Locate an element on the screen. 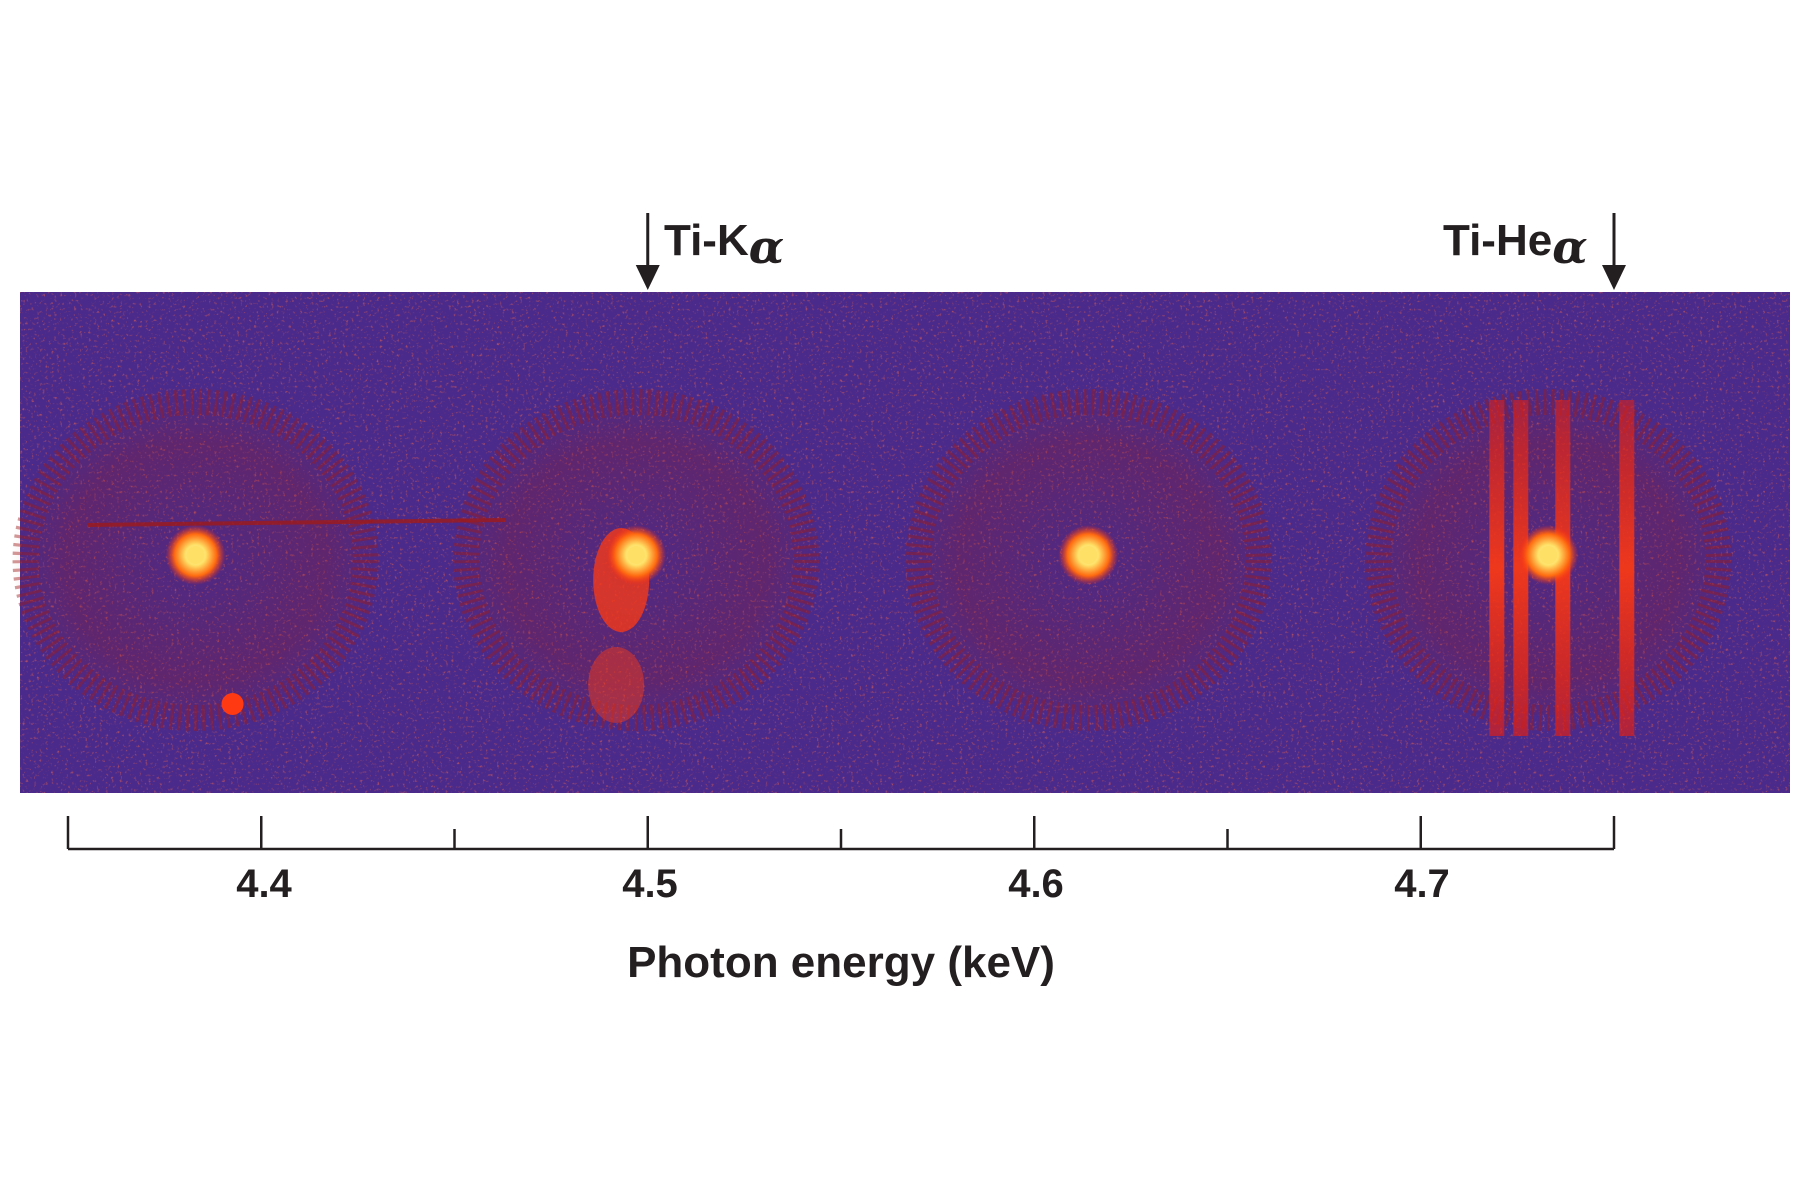 This screenshot has width=1800, height=1200. tick-label-4-7: 4.7 is located at coordinates (1422, 884).